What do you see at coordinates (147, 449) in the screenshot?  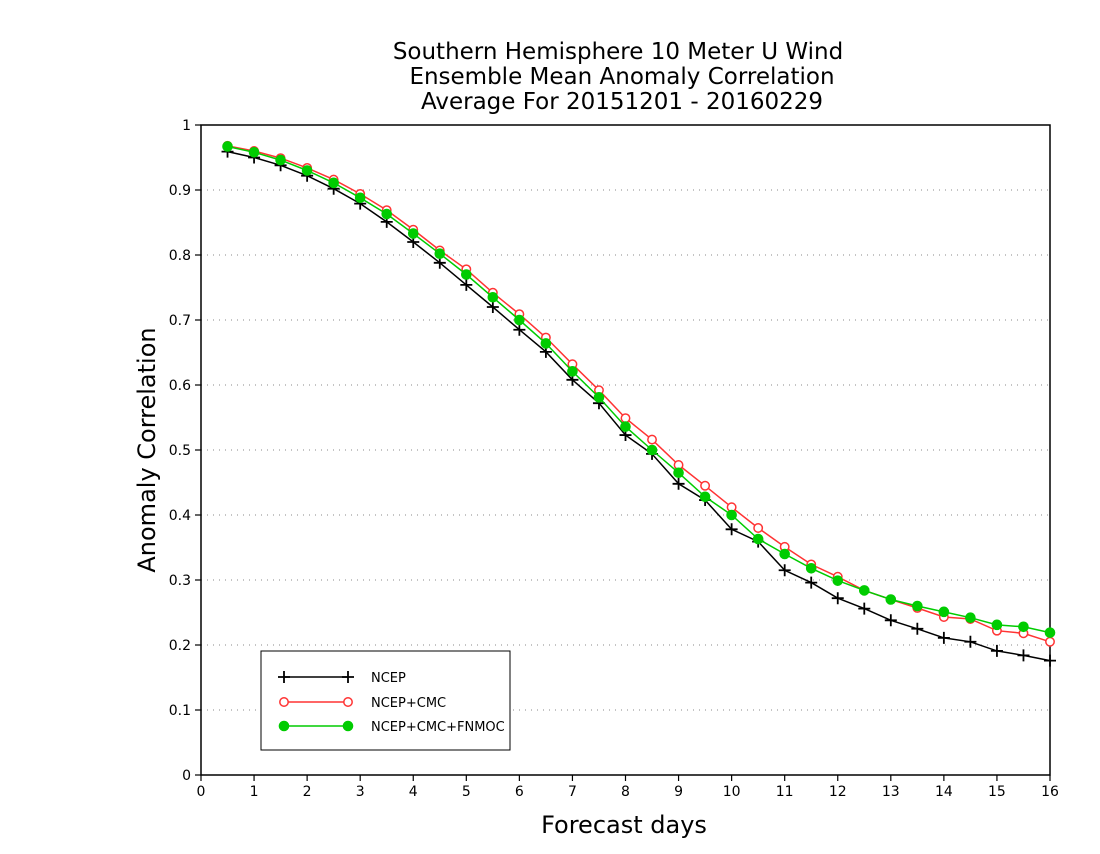 I see `y-axis-title: Anomaly Correlation` at bounding box center [147, 449].